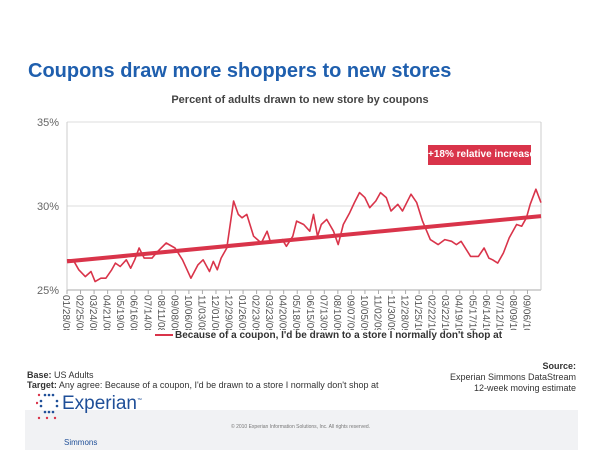 Image resolution: width=600 pixels, height=450 pixels. I want to click on x-tick-label: 09/08/08, so click(173, 312).